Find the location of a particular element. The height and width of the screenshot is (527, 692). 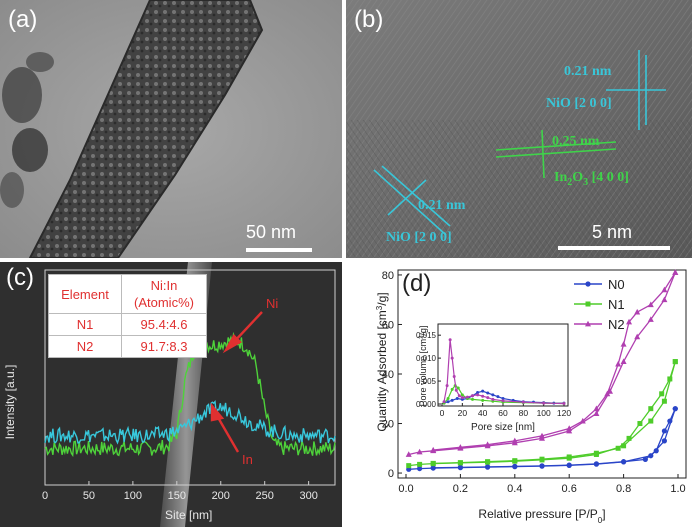

table-cell: 95.4:4.6 is located at coordinates (164, 324).